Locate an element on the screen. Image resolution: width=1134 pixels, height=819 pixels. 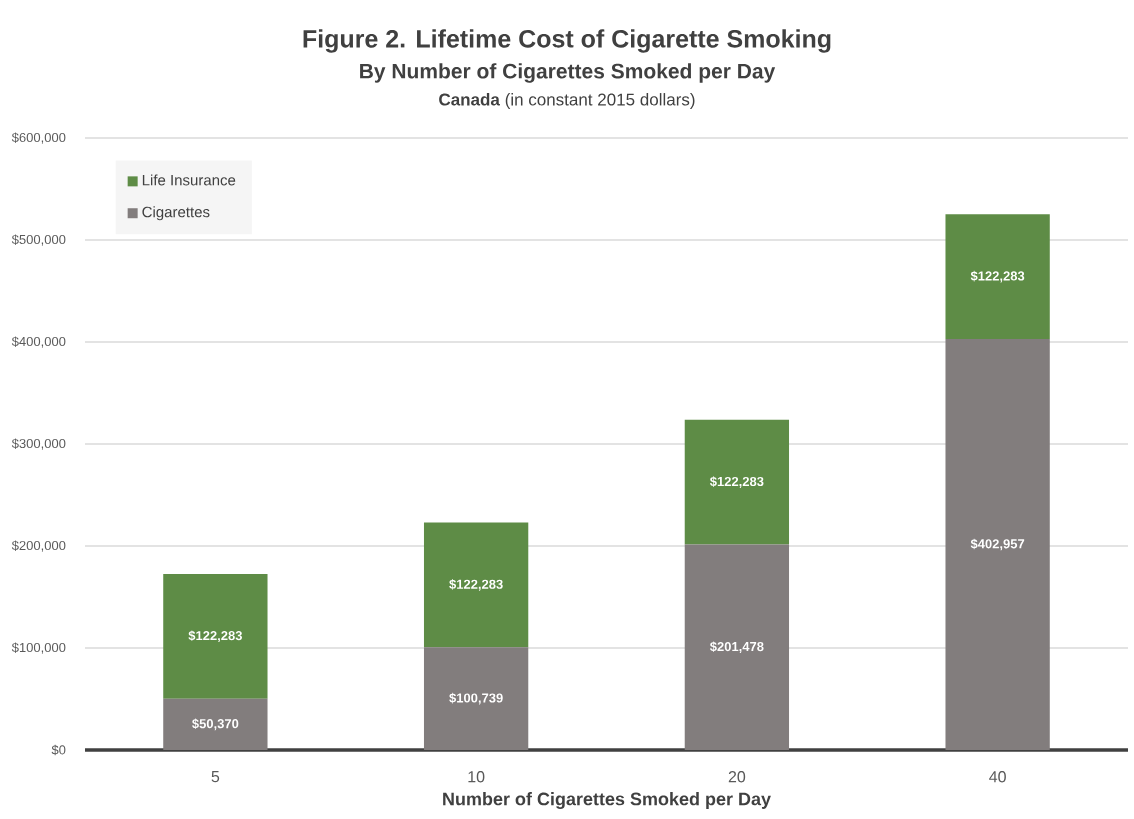
chart-title: Figure 2. Lifetime Cost of Cigarette Smoking is located at coordinates (567, 41).